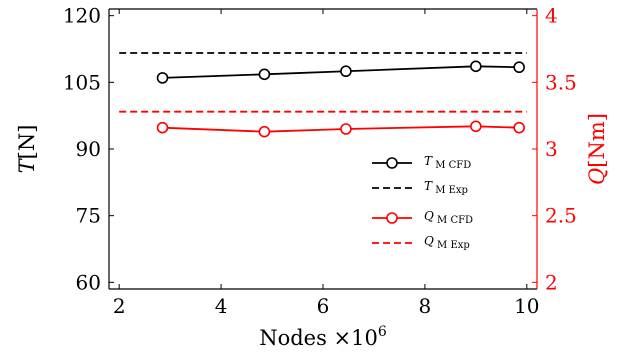 This screenshot has width=629, height=358. I want to click on y-right-axis-title: Q[Nm], so click(597, 149).